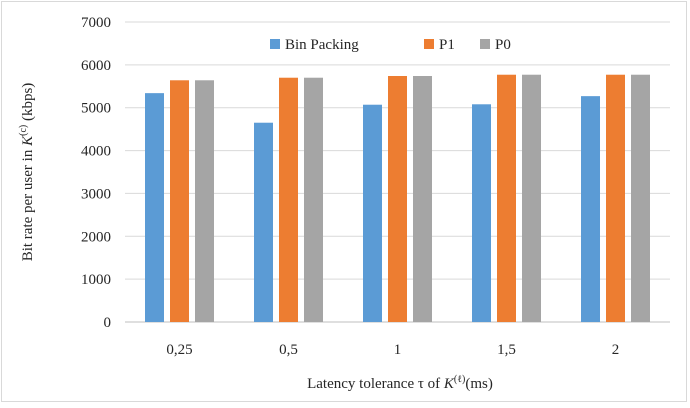  Describe the element at coordinates (449, 384) in the screenshot. I see `x-axis-label-symbol: K` at that location.